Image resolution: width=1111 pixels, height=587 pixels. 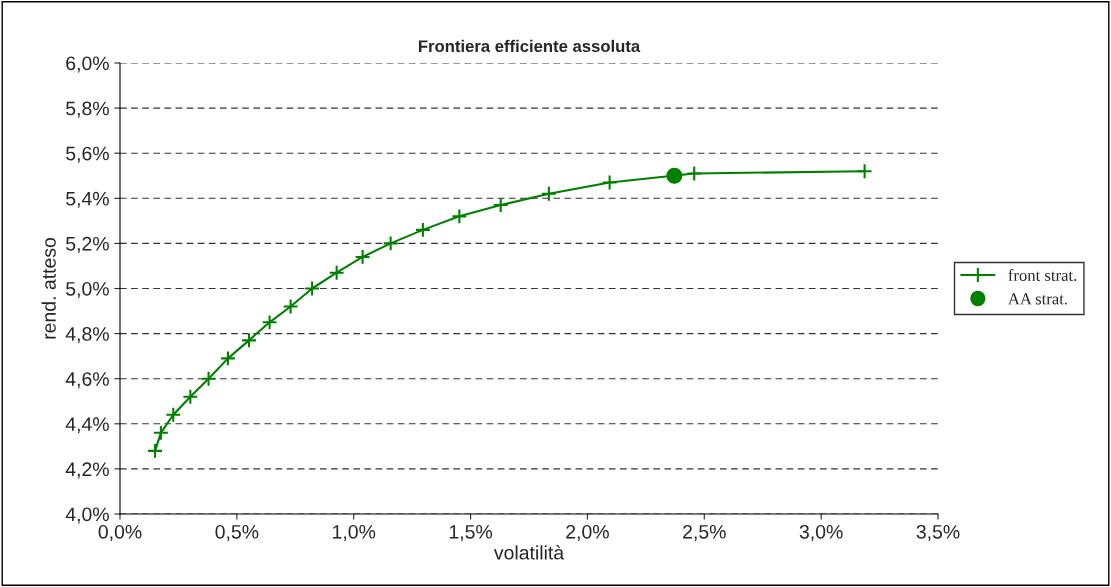 What do you see at coordinates (87, 335) in the screenshot?
I see `y-tick-label: 4,8%` at bounding box center [87, 335].